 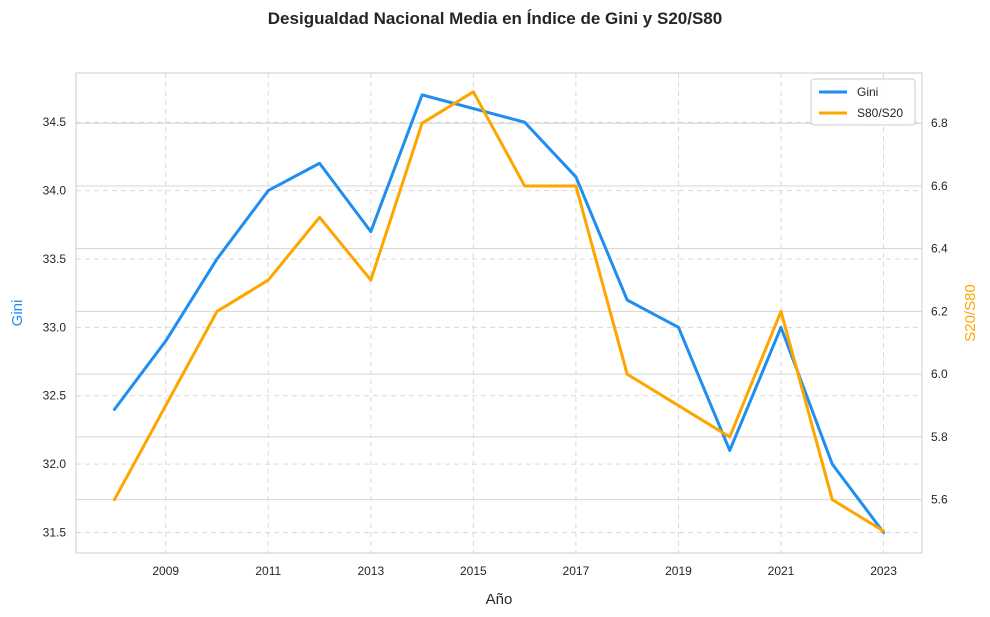 I want to click on y-right-tick-label: 5.8, so click(x=939, y=437).